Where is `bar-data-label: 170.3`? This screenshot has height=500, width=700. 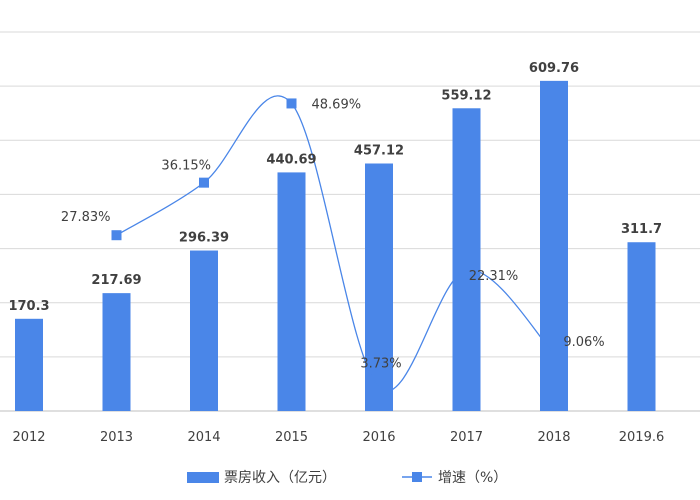
bar-data-label: 170.3 is located at coordinates (28, 306).